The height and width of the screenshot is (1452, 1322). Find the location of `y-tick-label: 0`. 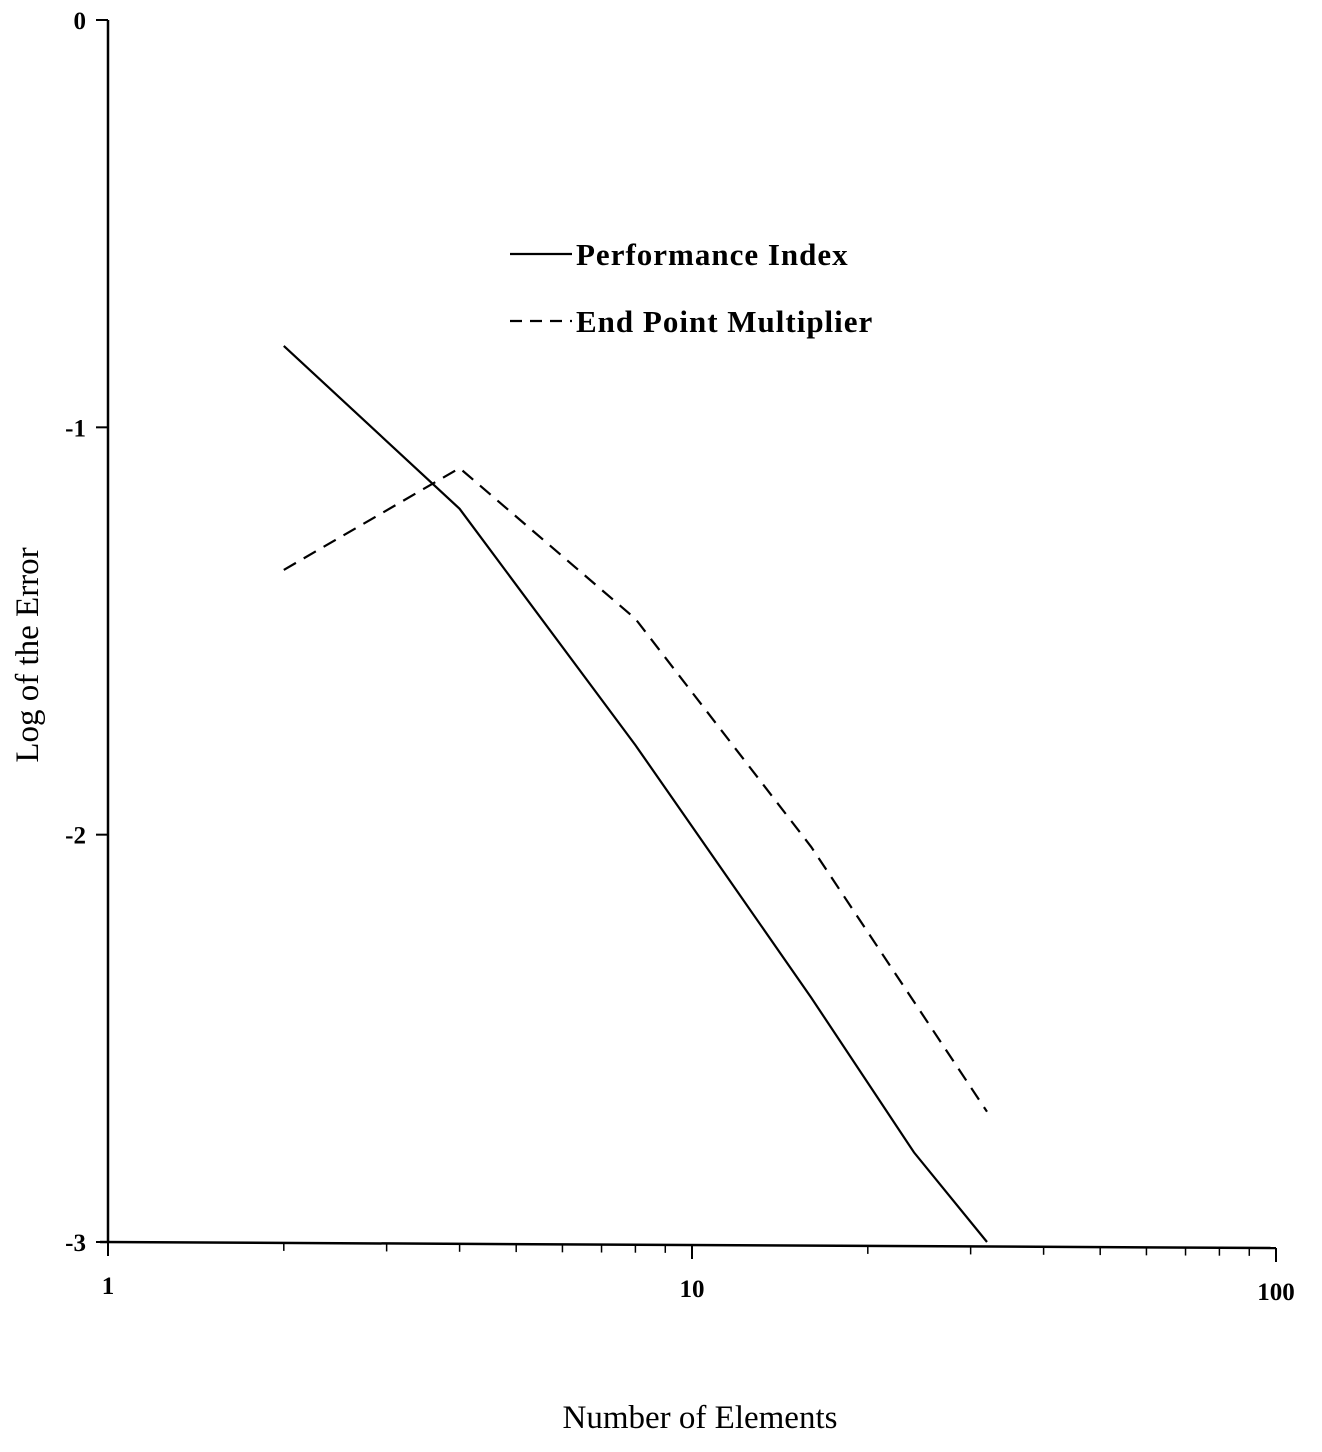

y-tick-label: 0 is located at coordinates (80, 21).